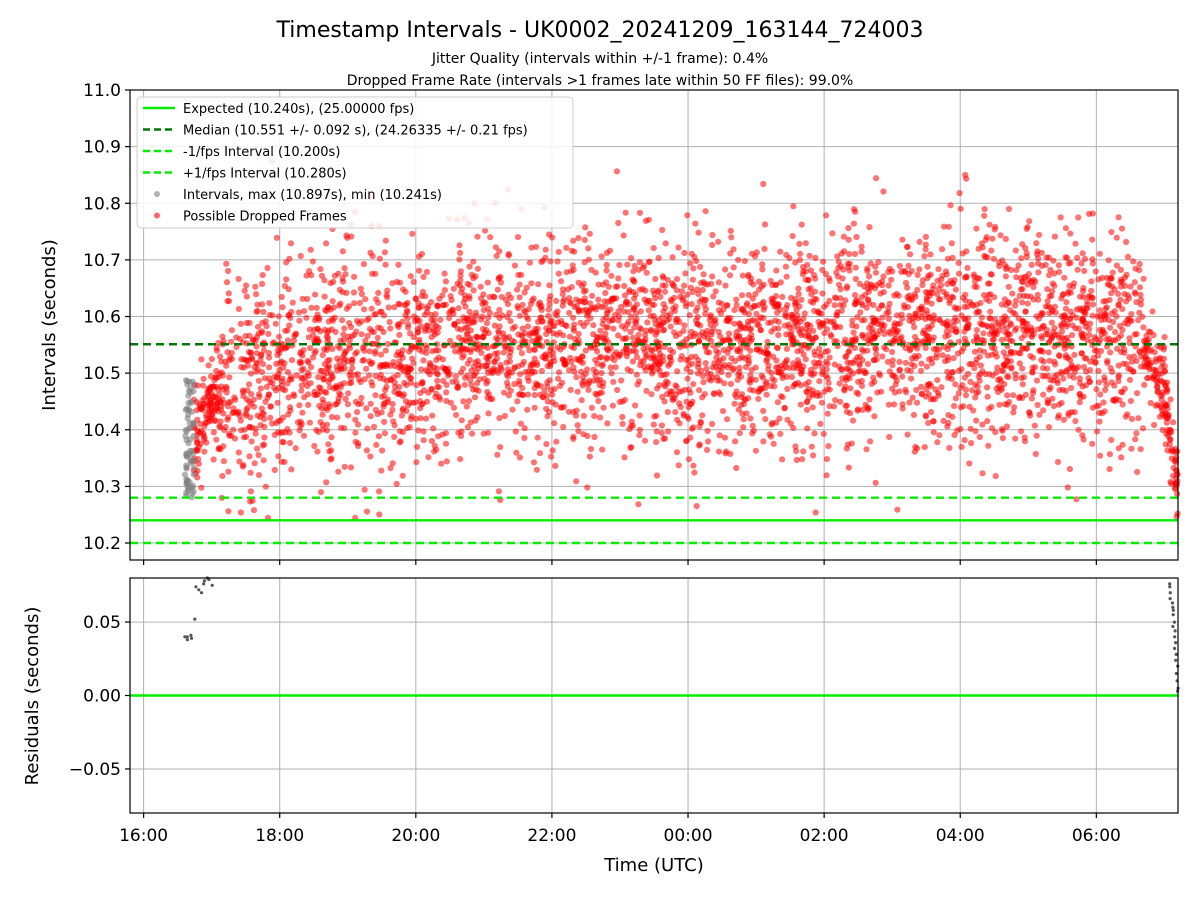 The image size is (1200, 900). I want to click on x-tick-label: 18:00, so click(279, 836).